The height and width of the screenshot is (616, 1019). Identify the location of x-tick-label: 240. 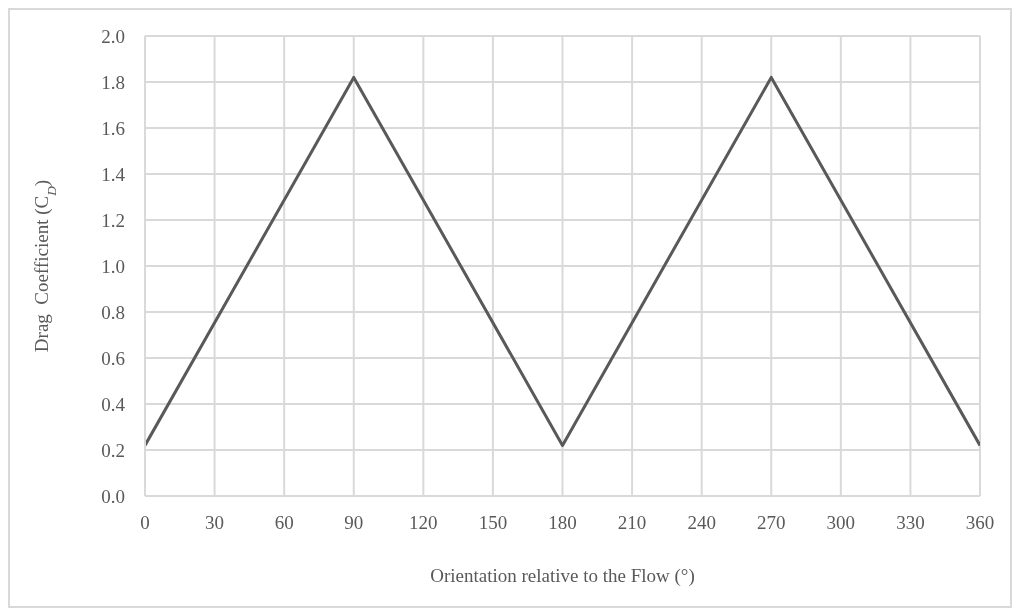
(701, 523).